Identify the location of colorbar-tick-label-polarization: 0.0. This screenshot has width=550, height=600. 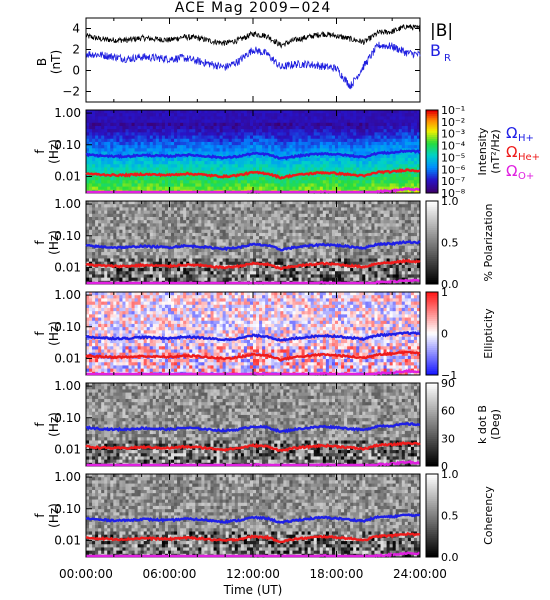
(450, 284).